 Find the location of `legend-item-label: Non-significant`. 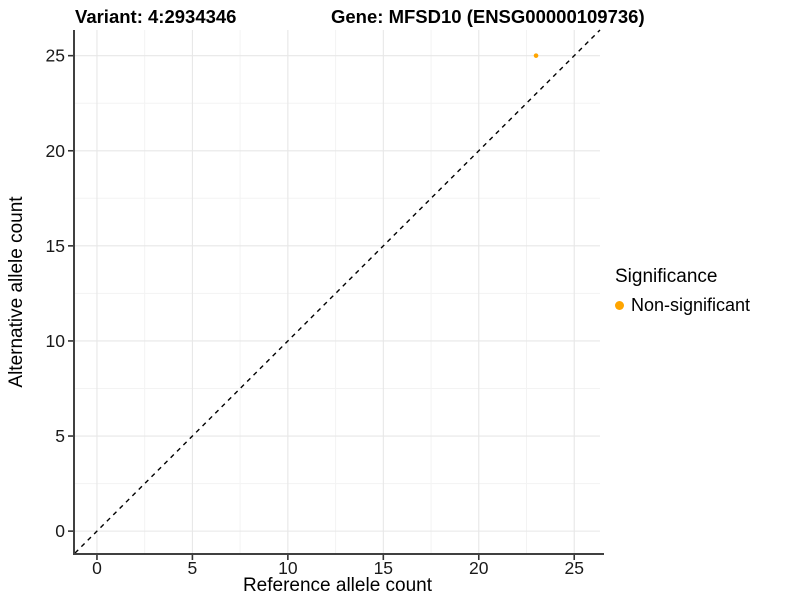

legend-item-label: Non-significant is located at coordinates (691, 305).